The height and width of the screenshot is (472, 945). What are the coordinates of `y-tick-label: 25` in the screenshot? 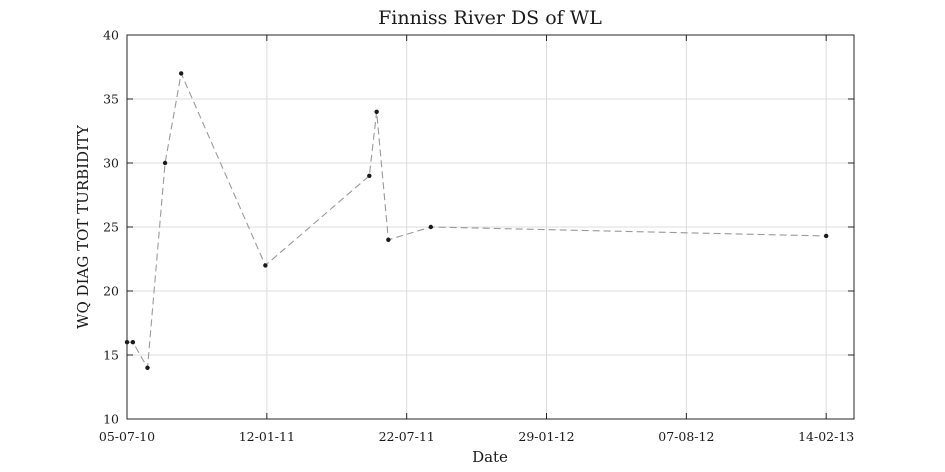 It's located at (111, 227).